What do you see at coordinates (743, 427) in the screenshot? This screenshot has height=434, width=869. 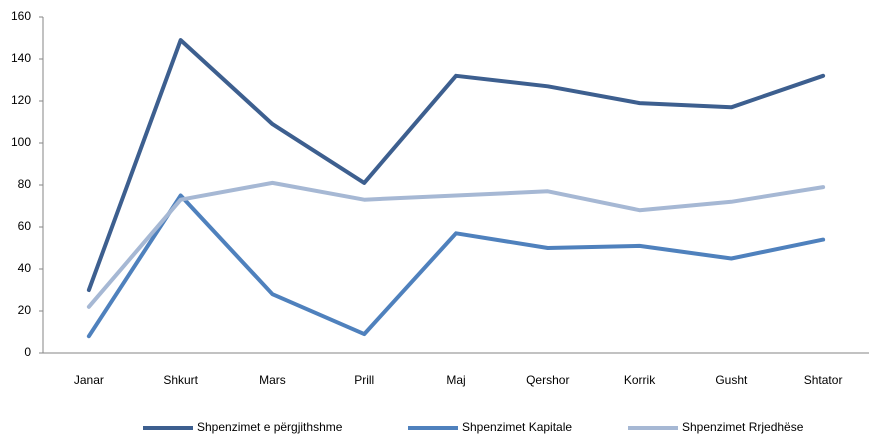 I see `legend-label: Shpenzimet Rrjedhëse` at bounding box center [743, 427].